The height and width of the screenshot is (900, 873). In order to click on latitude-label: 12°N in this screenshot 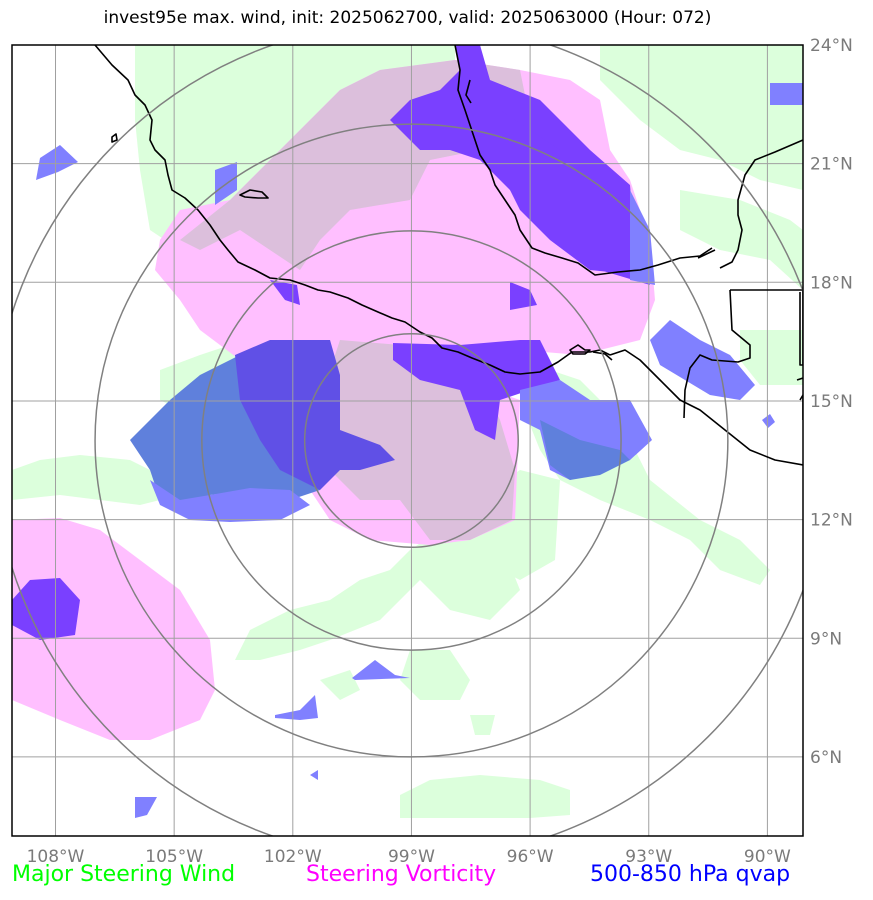, I will do `click(831, 521)`.